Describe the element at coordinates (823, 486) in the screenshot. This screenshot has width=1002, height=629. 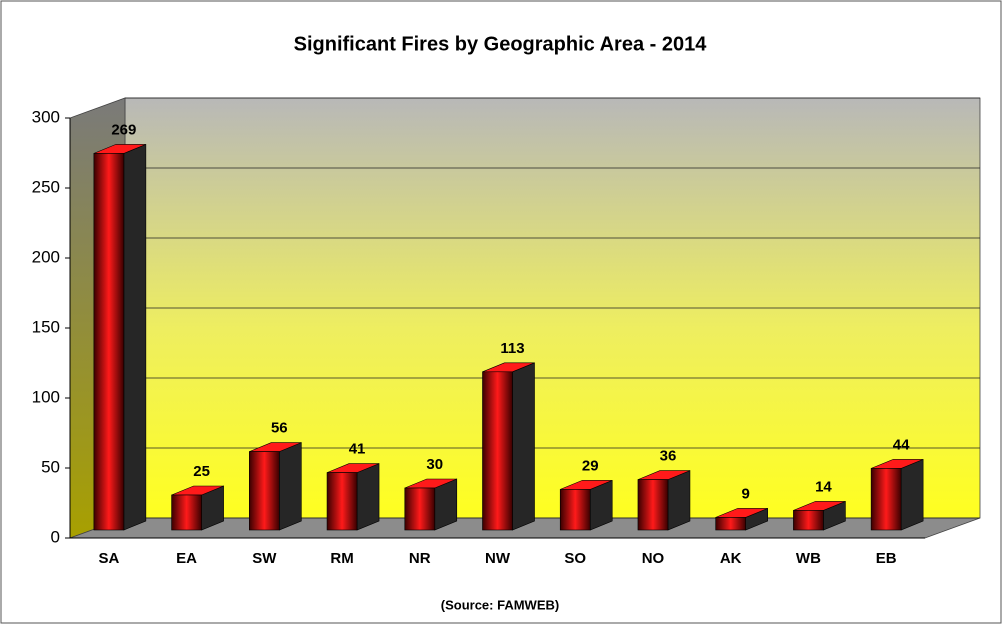
I see `value-label: 14` at that location.